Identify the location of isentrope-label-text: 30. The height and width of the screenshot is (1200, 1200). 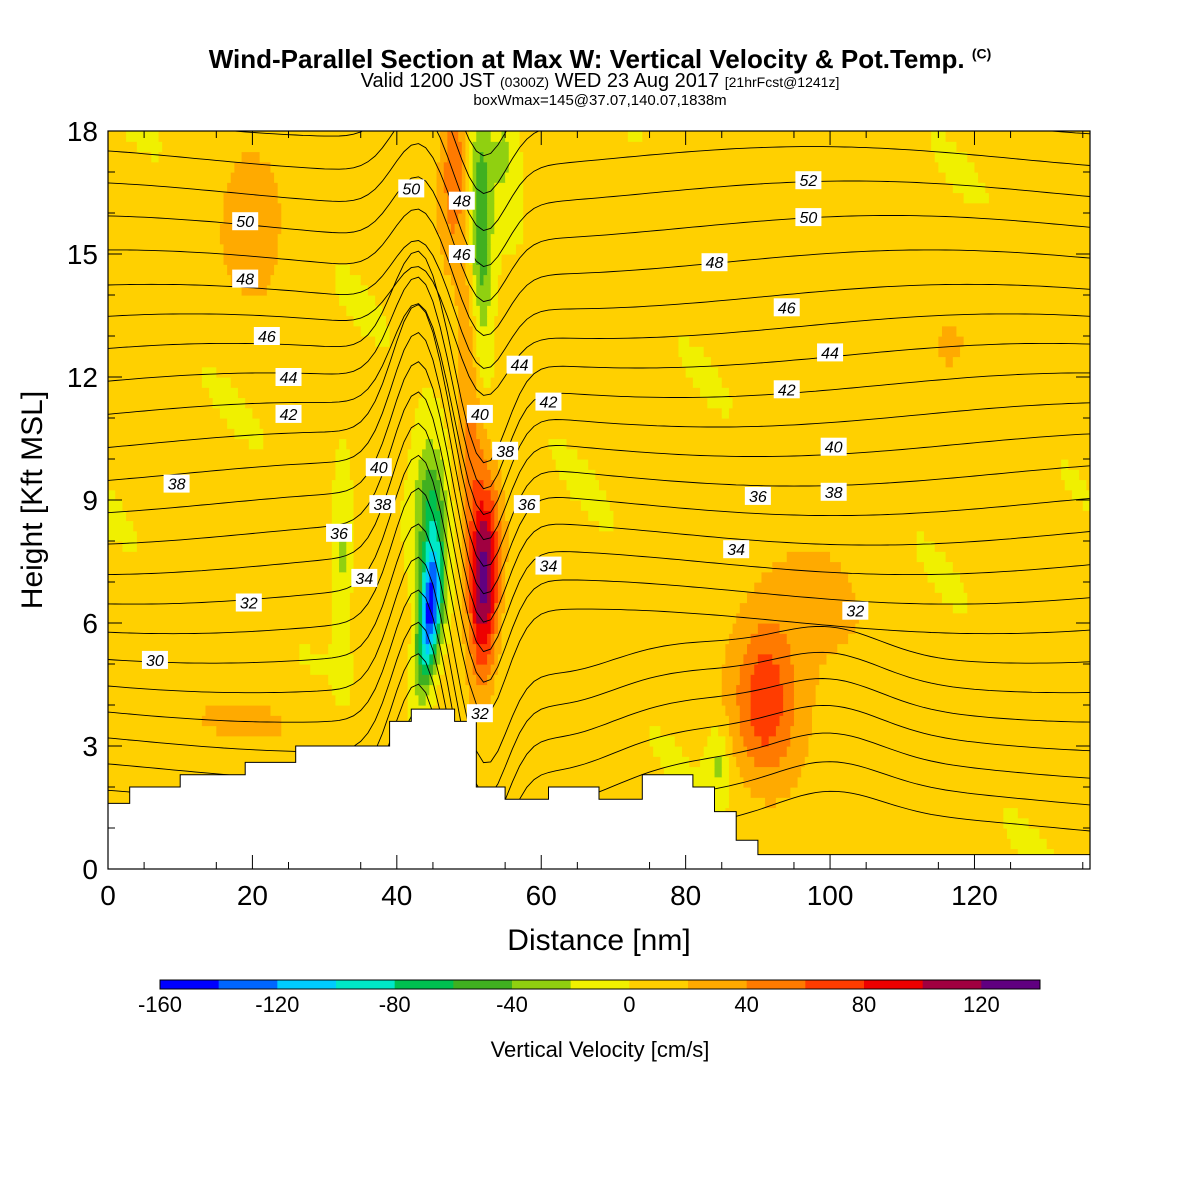
(155, 661).